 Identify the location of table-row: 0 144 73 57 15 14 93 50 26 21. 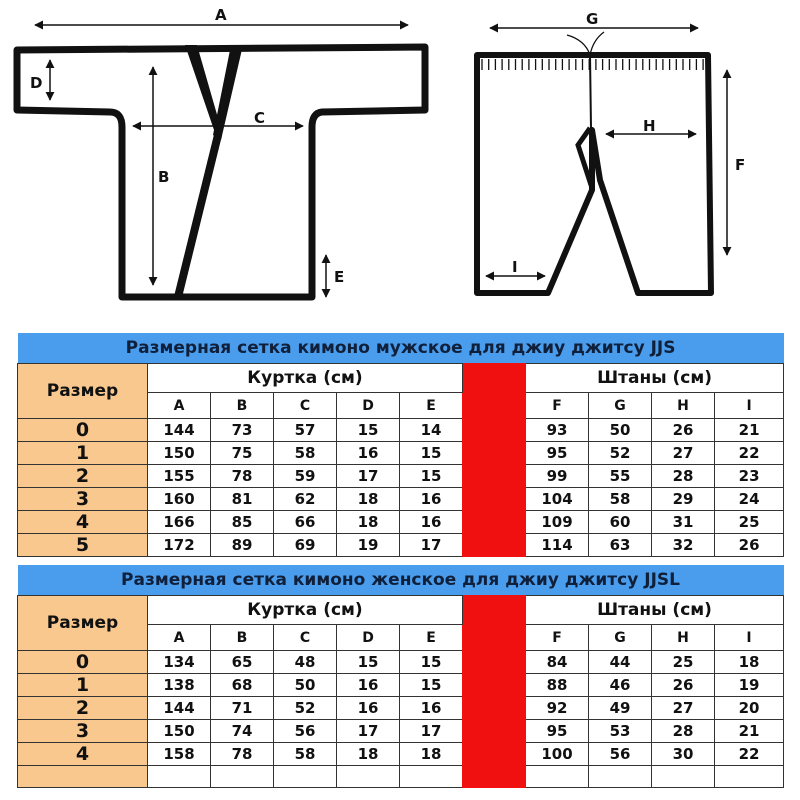
(401, 430).